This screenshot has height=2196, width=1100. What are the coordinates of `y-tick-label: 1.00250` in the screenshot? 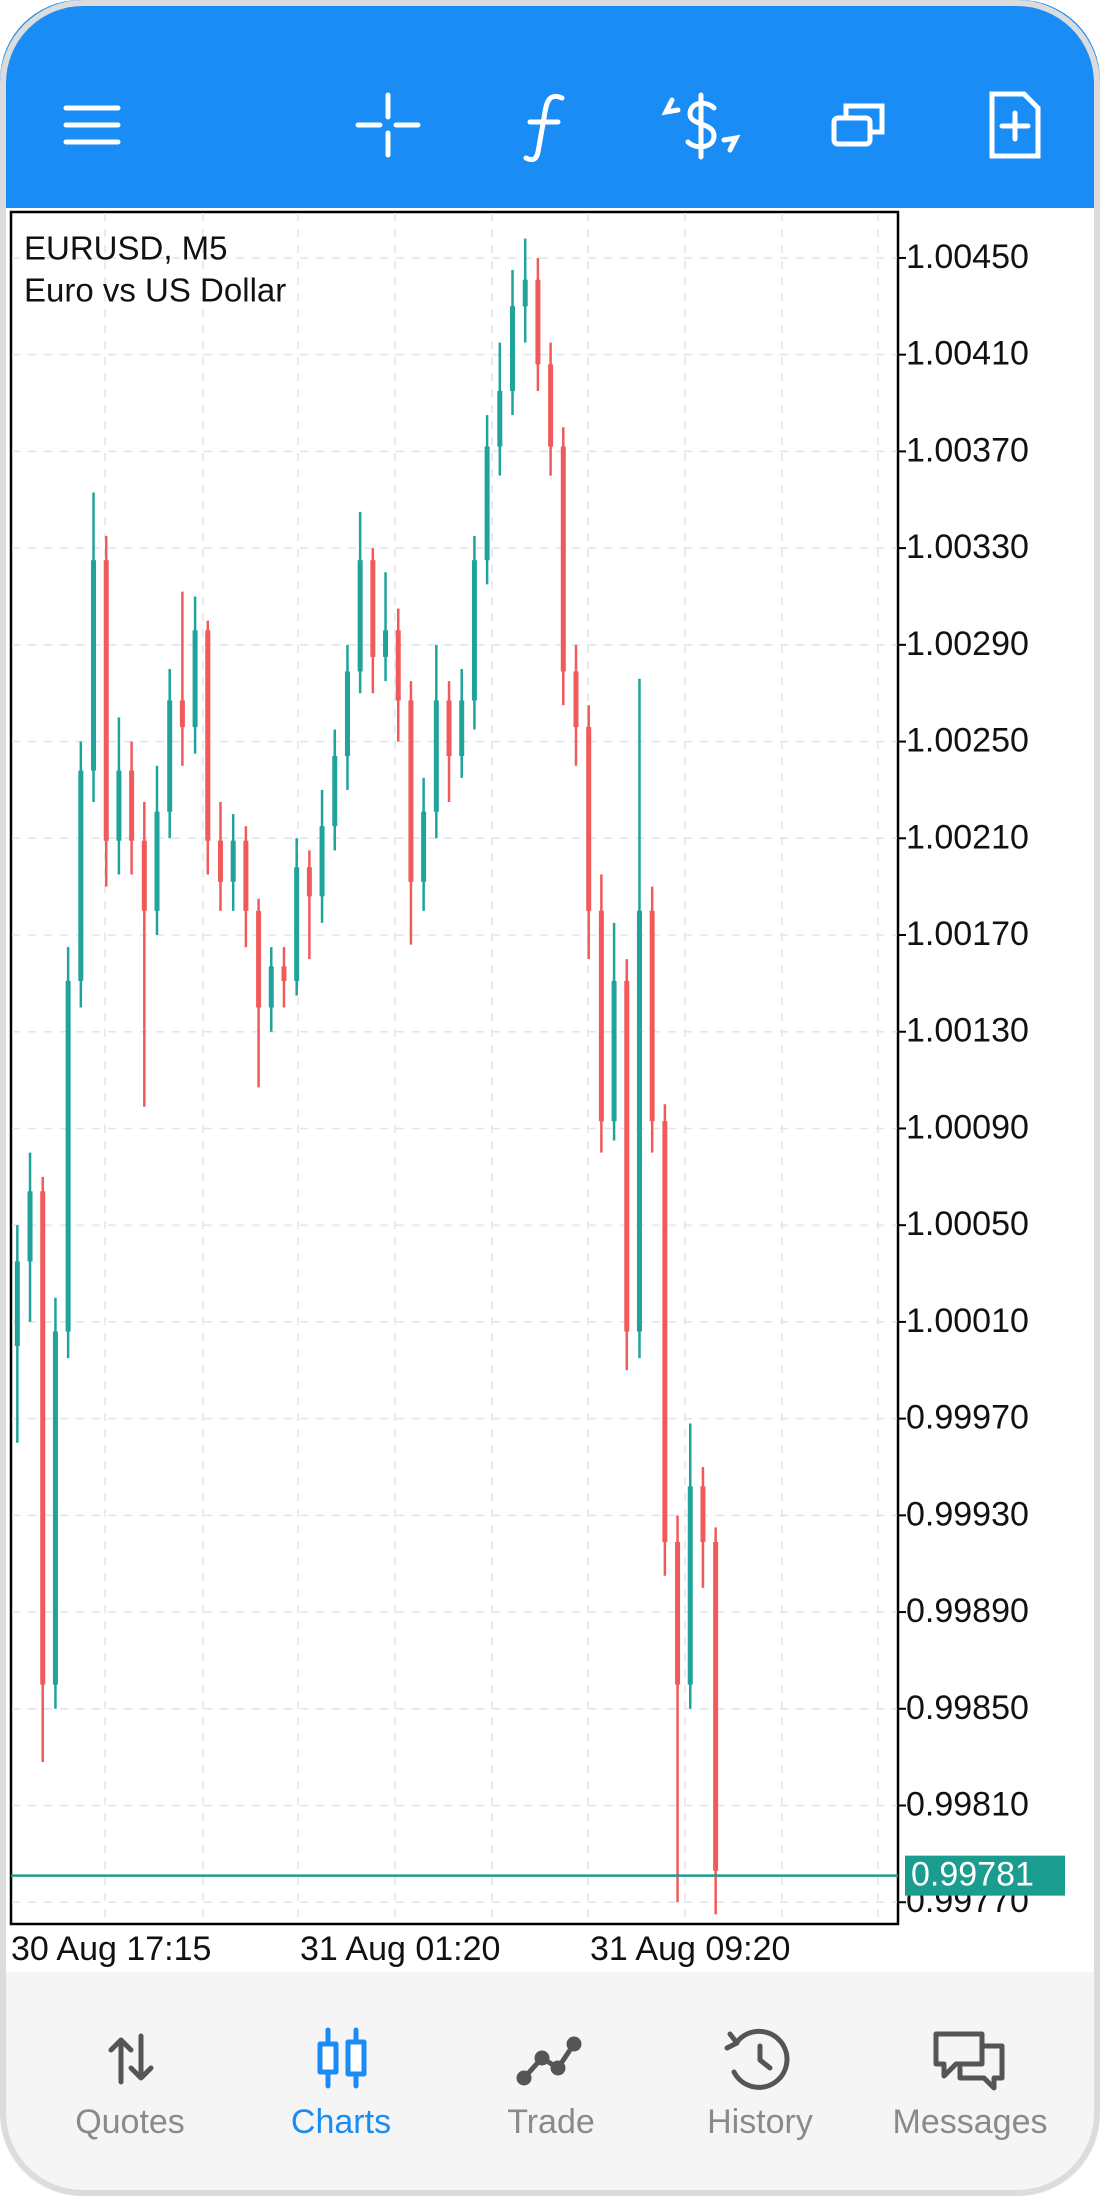 It's located at (967, 741).